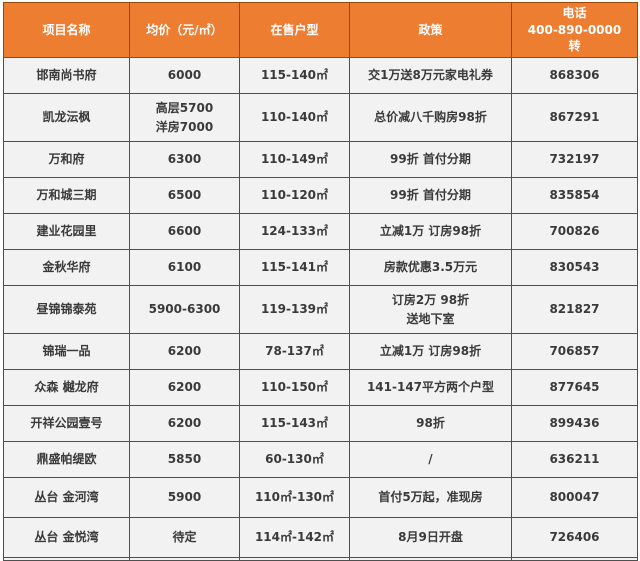  What do you see at coordinates (294, 497) in the screenshot?
I see `cell-unit-types: 110㎡-130㎡` at bounding box center [294, 497].